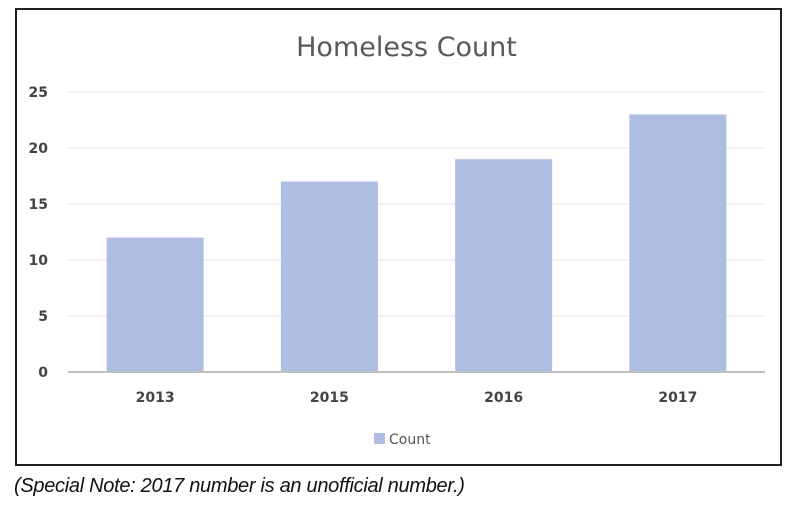 The image size is (800, 505). What do you see at coordinates (43, 373) in the screenshot?
I see `y-tick-label: 0` at bounding box center [43, 373].